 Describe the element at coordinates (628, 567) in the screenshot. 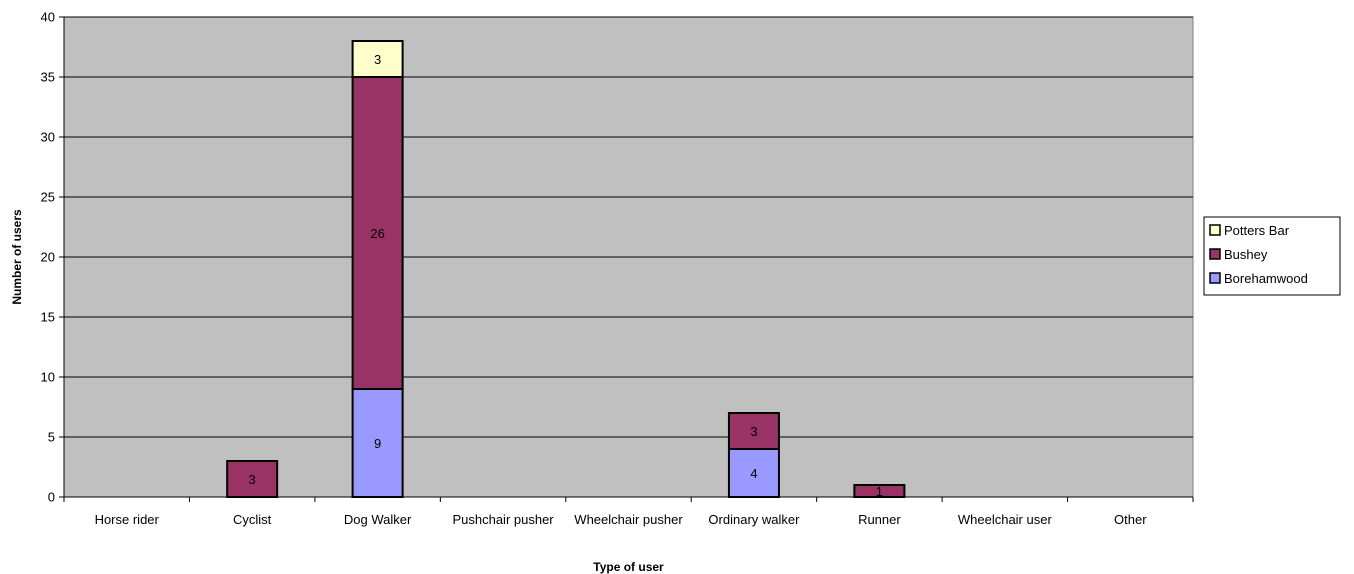

I see `x-axis-title: Type of user` at that location.